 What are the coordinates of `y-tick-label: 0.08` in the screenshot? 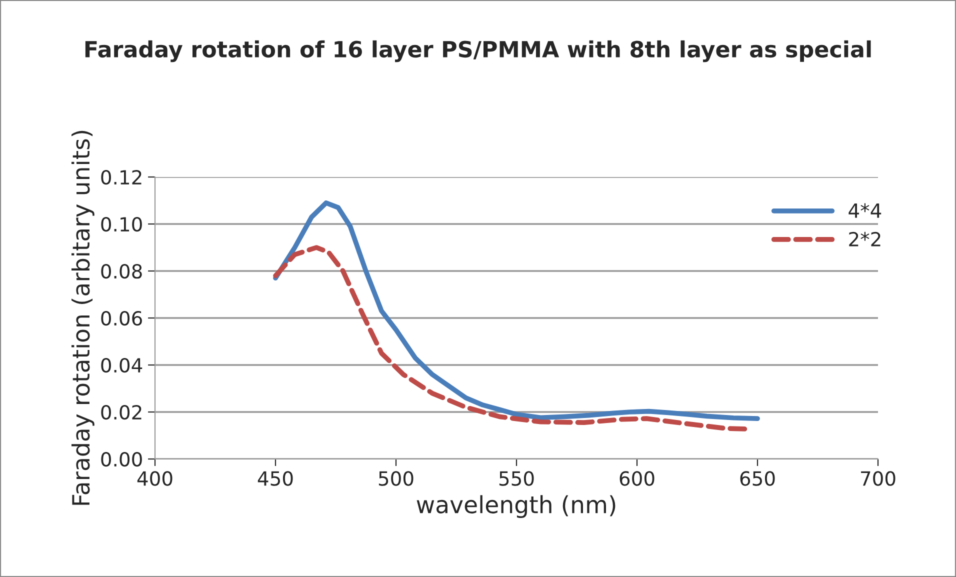 It's located at (121, 271).